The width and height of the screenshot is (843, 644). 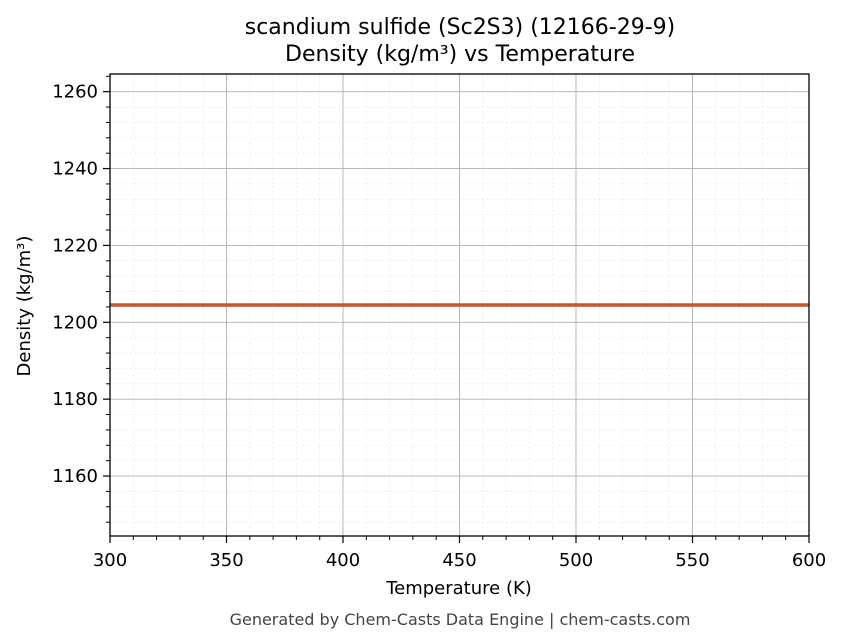 What do you see at coordinates (75, 169) in the screenshot?
I see `y-tick-label: 1240` at bounding box center [75, 169].